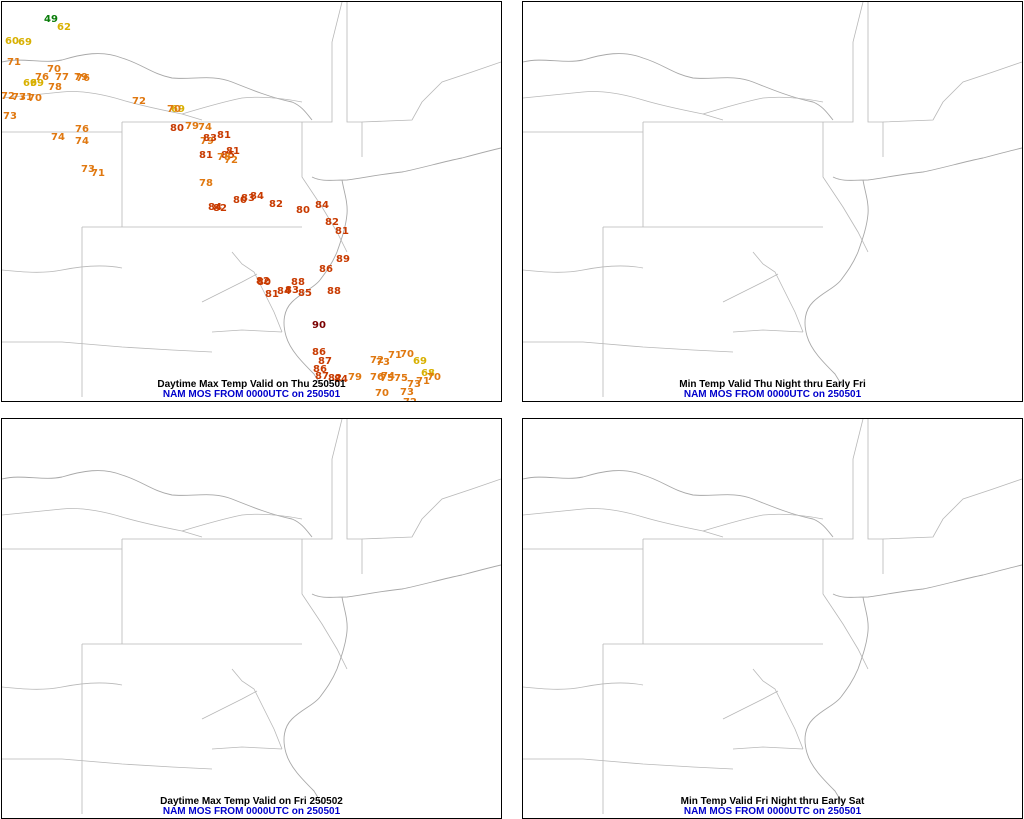 This screenshot has height=819, width=1024. I want to click on panel-title: Min Temp Valid Thu Night thru Early Fri, so click(772, 384).